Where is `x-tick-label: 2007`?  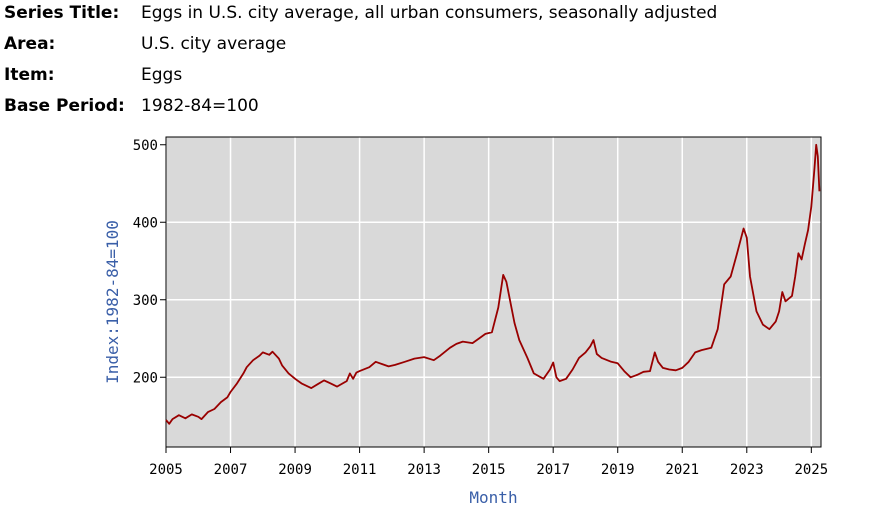
x-tick-label: 2007 is located at coordinates (231, 470).